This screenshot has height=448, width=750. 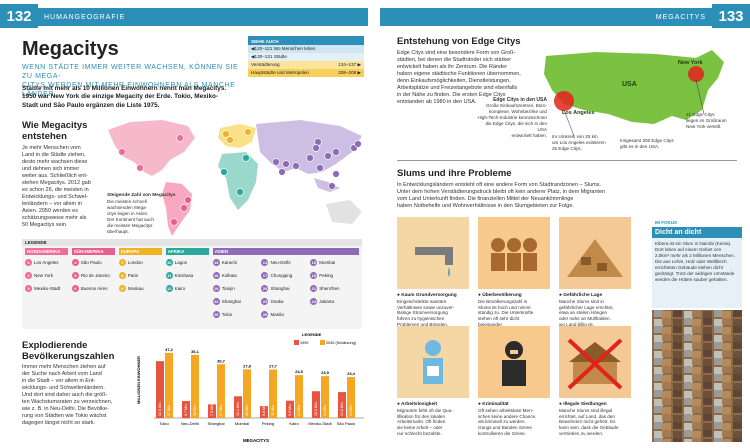 What do you see at coordinates (334, 262) in the screenshot?
I see `legend-city: 15 Mumbai` at bounding box center [334, 262].